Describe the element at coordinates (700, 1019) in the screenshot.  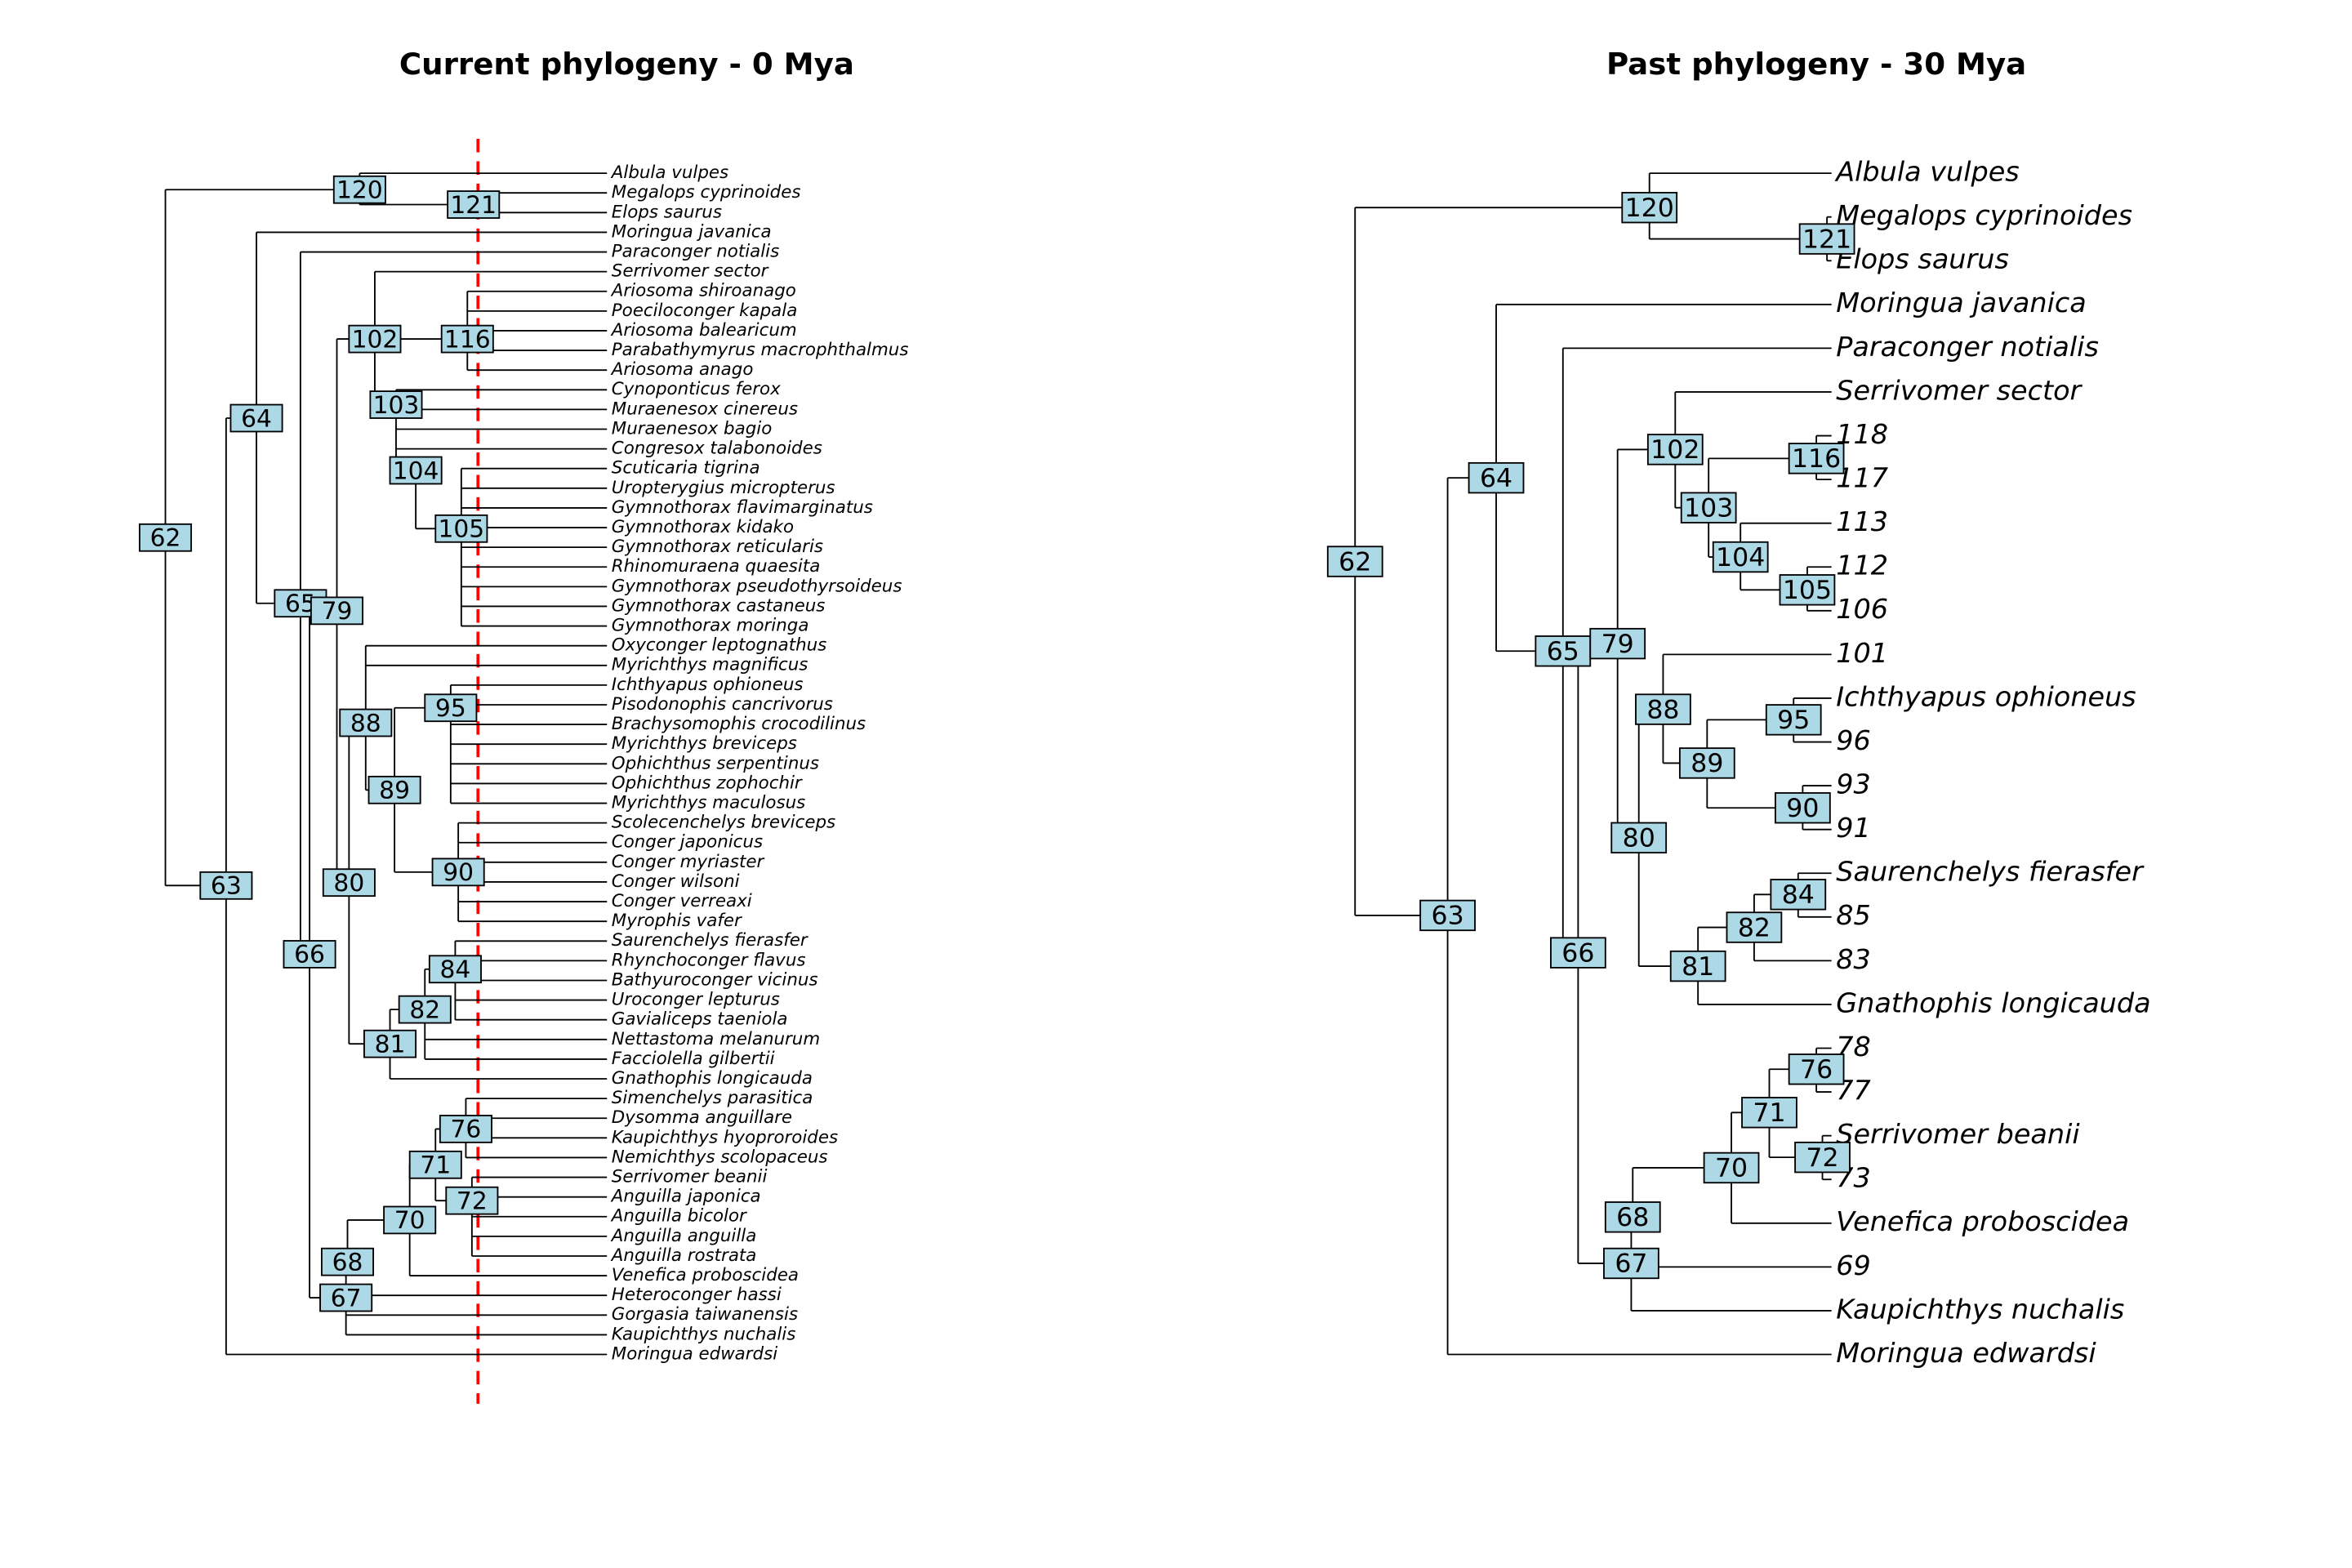
I see `tip-label: Gavialiceps taeniola` at that location.